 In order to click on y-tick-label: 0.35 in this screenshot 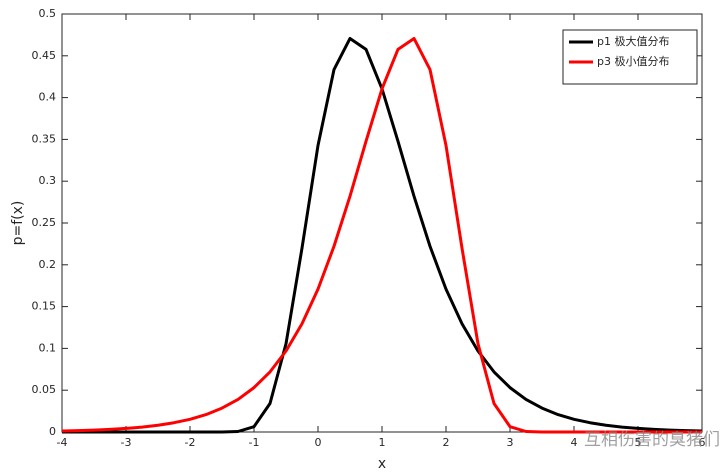, I will do `click(44, 138)`.